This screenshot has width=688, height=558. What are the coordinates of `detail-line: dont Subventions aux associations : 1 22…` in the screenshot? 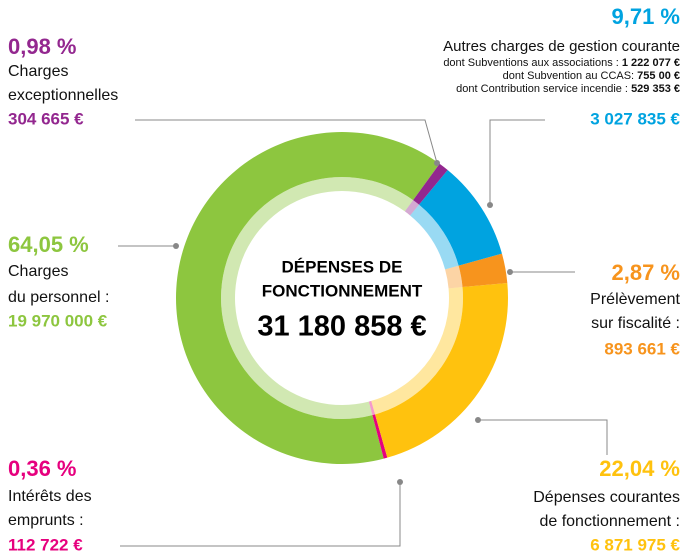 It's located at (561, 63).